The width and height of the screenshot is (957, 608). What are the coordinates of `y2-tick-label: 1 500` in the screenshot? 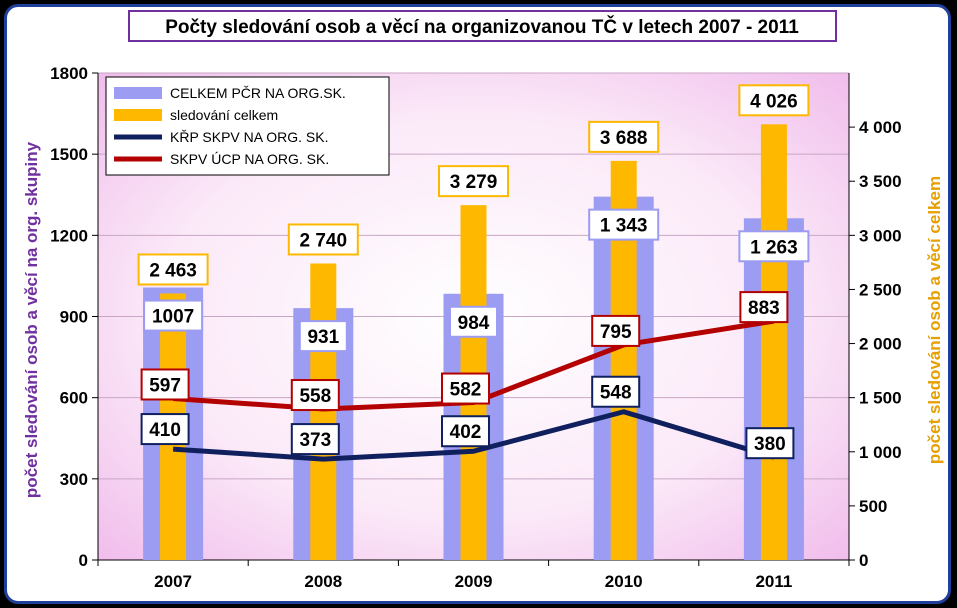 It's located at (880, 398).